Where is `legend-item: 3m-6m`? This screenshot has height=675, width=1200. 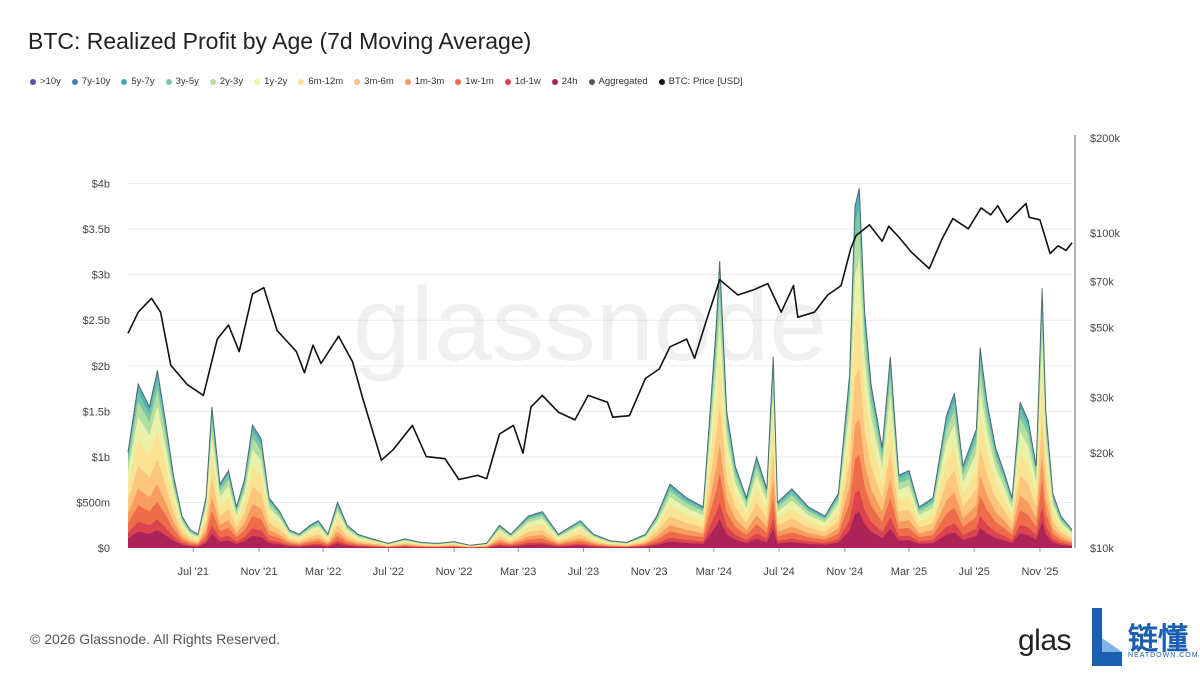 legend-item: 3m-6m is located at coordinates (374, 81).